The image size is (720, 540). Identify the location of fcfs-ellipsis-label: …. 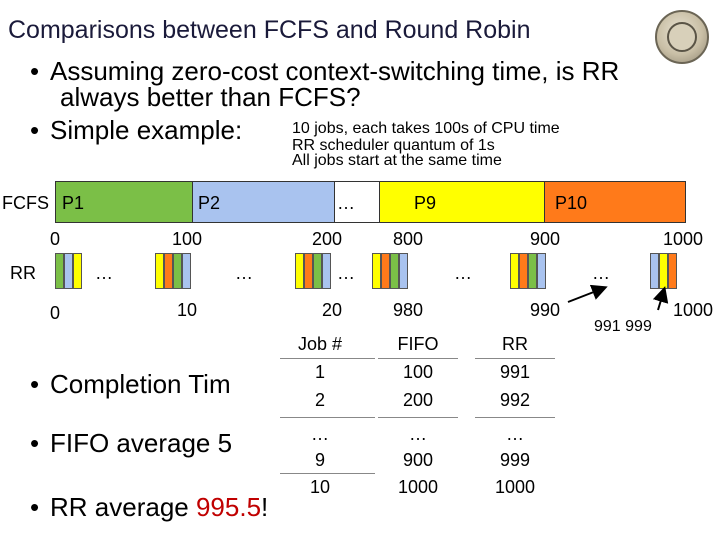
(346, 203).